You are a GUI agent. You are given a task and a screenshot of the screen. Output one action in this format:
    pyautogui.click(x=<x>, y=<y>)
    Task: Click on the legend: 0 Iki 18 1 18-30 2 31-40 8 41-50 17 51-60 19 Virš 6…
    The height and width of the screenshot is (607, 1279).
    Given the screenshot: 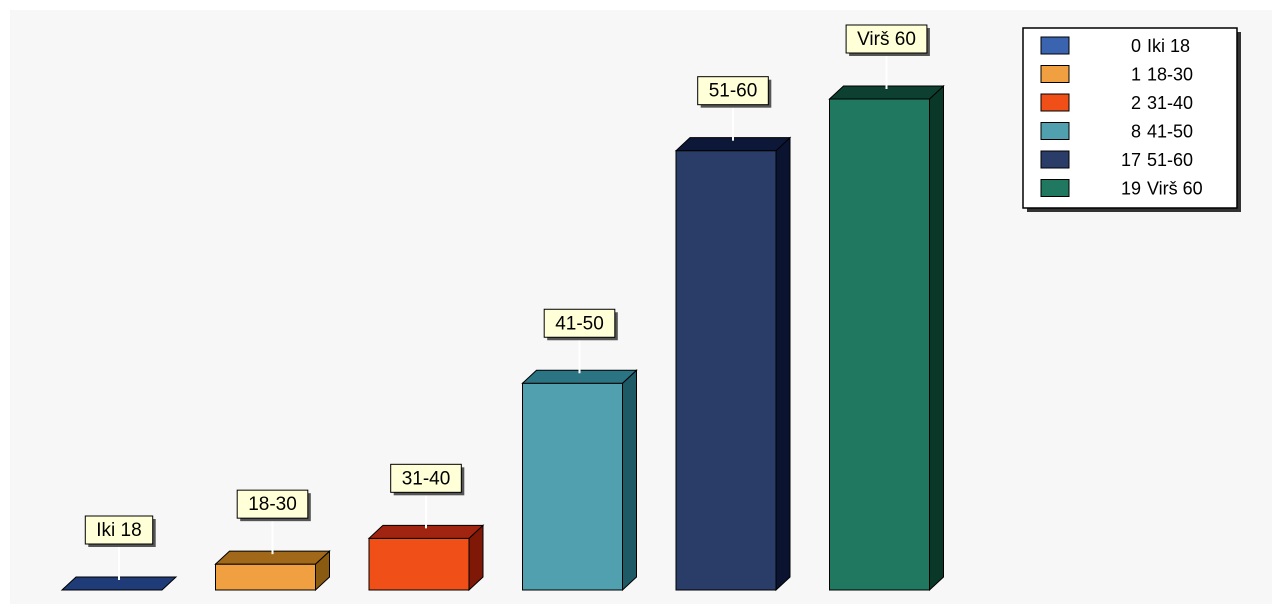 What is the action you would take?
    pyautogui.click(x=1131, y=119)
    